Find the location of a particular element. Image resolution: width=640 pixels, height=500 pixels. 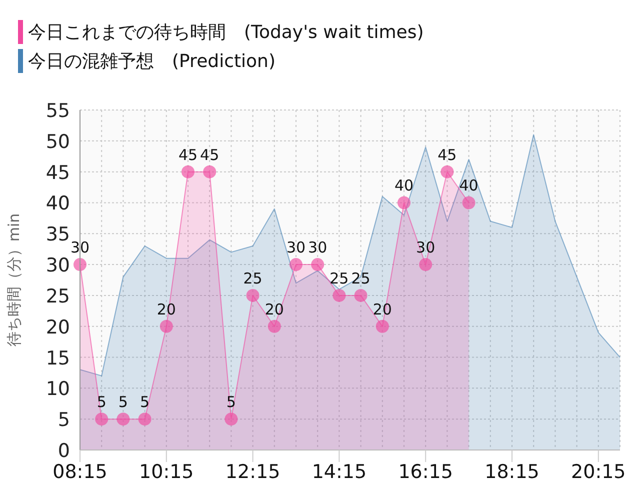

y-axis-title: 待ち時間（分）min is located at coordinates (14, 280).